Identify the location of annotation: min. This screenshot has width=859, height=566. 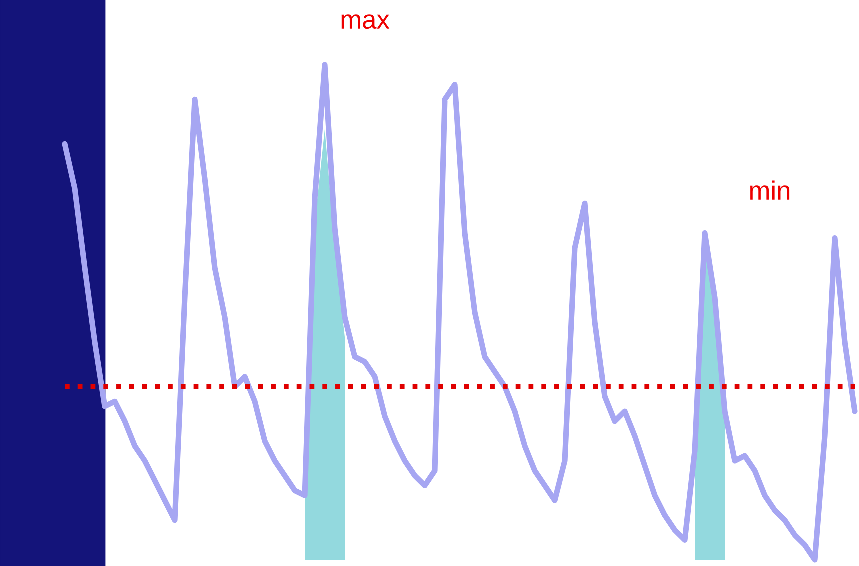
(770, 190).